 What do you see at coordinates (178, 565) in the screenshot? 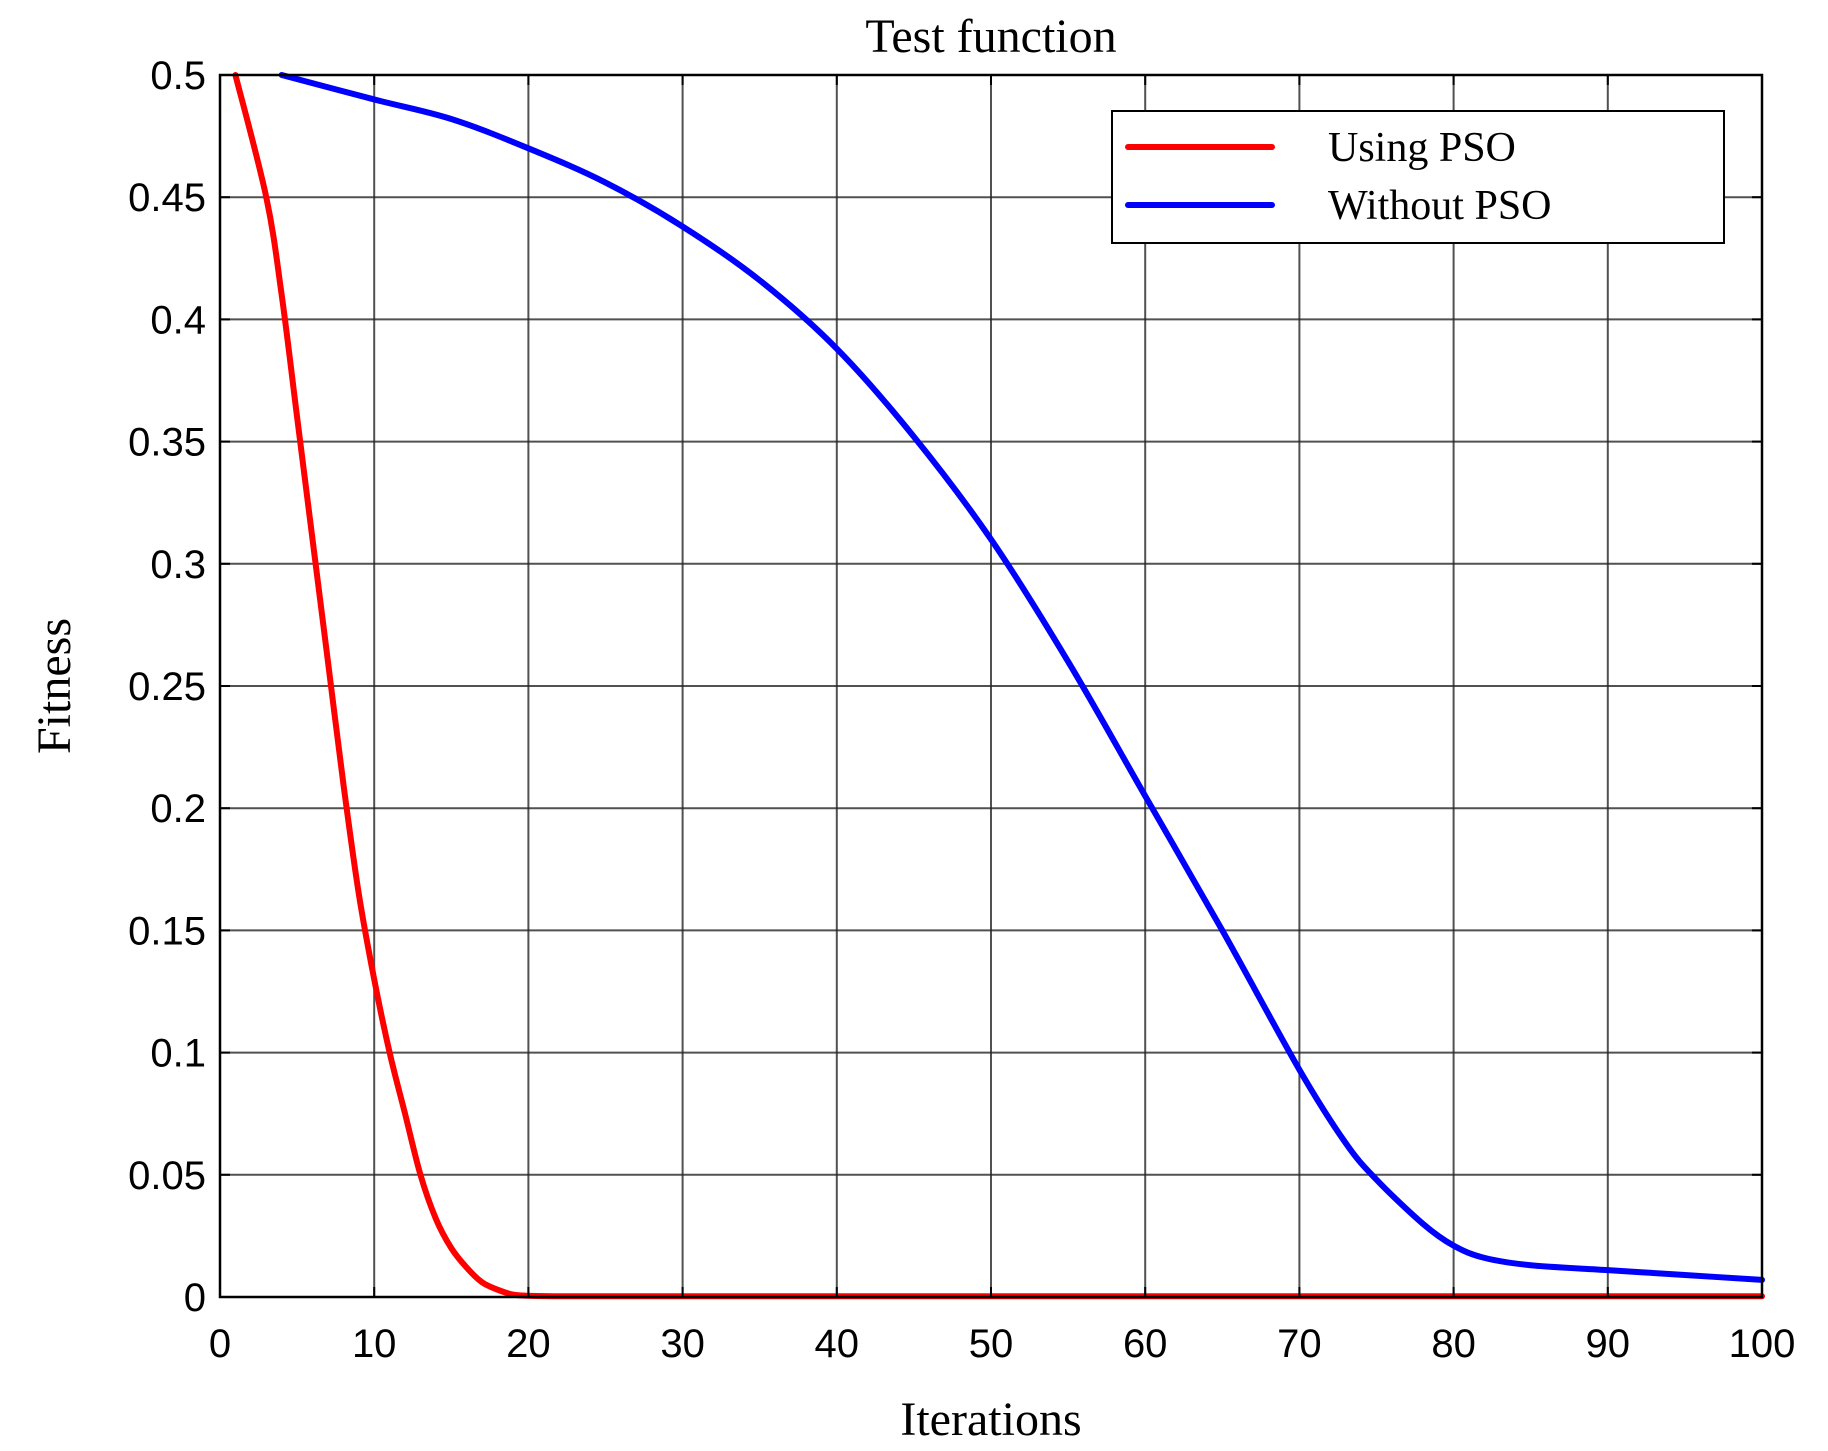
I see `y-tick-label: 0.3` at bounding box center [178, 565].